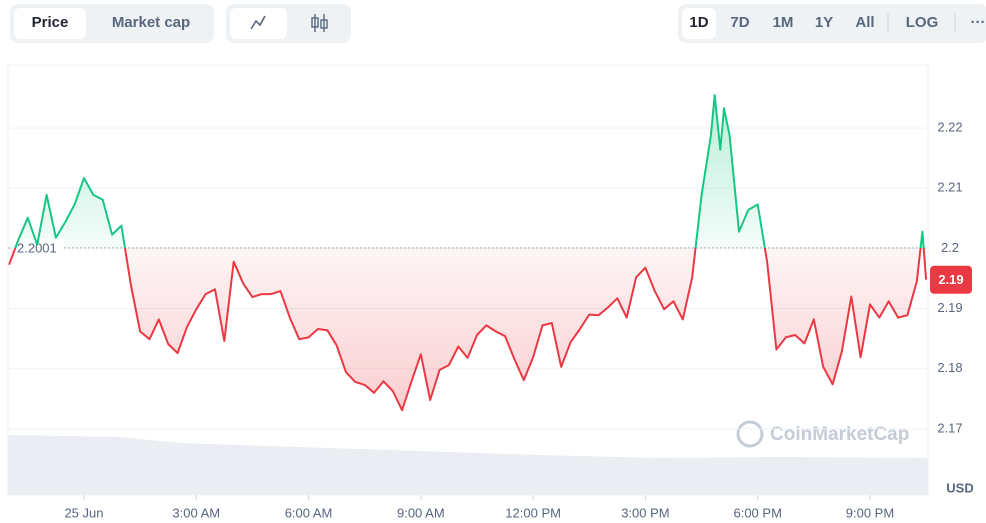 Image resolution: width=986 pixels, height=523 pixels. Describe the element at coordinates (959, 487) in the screenshot. I see `unit-label: USD` at that location.